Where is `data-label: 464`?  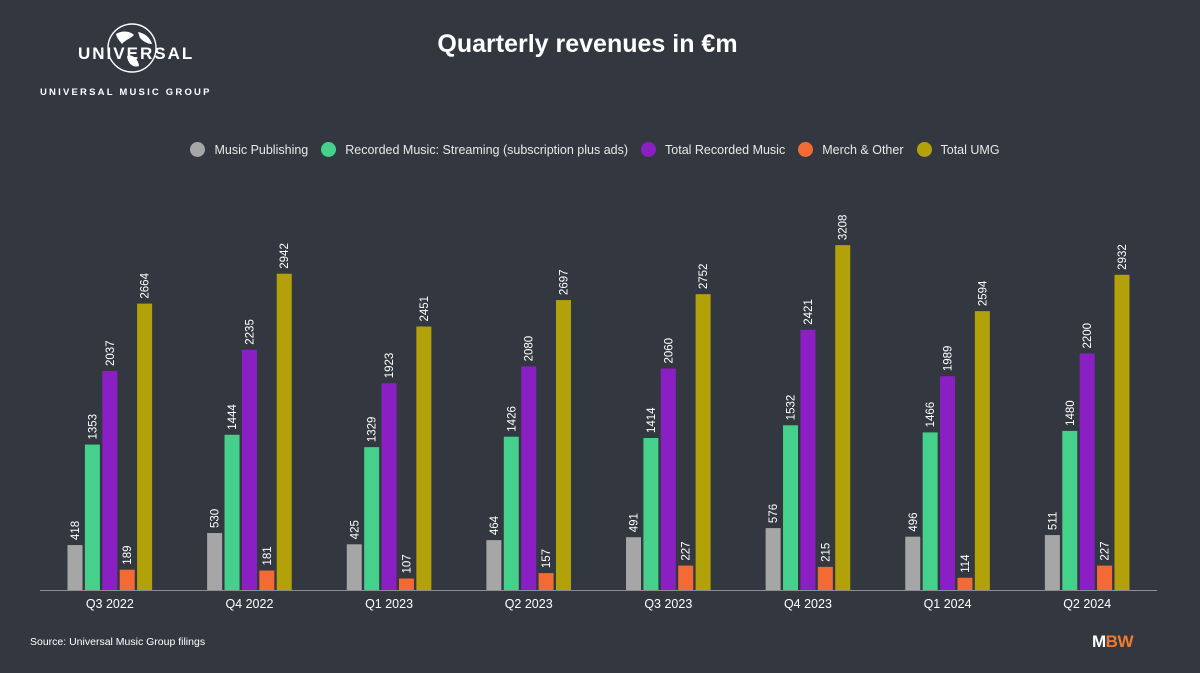
data-label: 464 is located at coordinates (495, 525).